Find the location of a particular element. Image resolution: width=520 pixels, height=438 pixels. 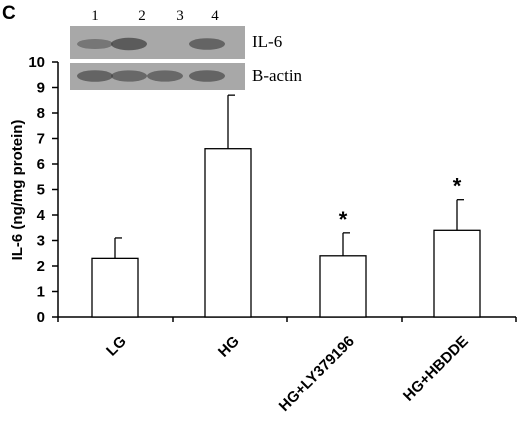

y-tick-label-6: 6 is located at coordinates (41, 164).